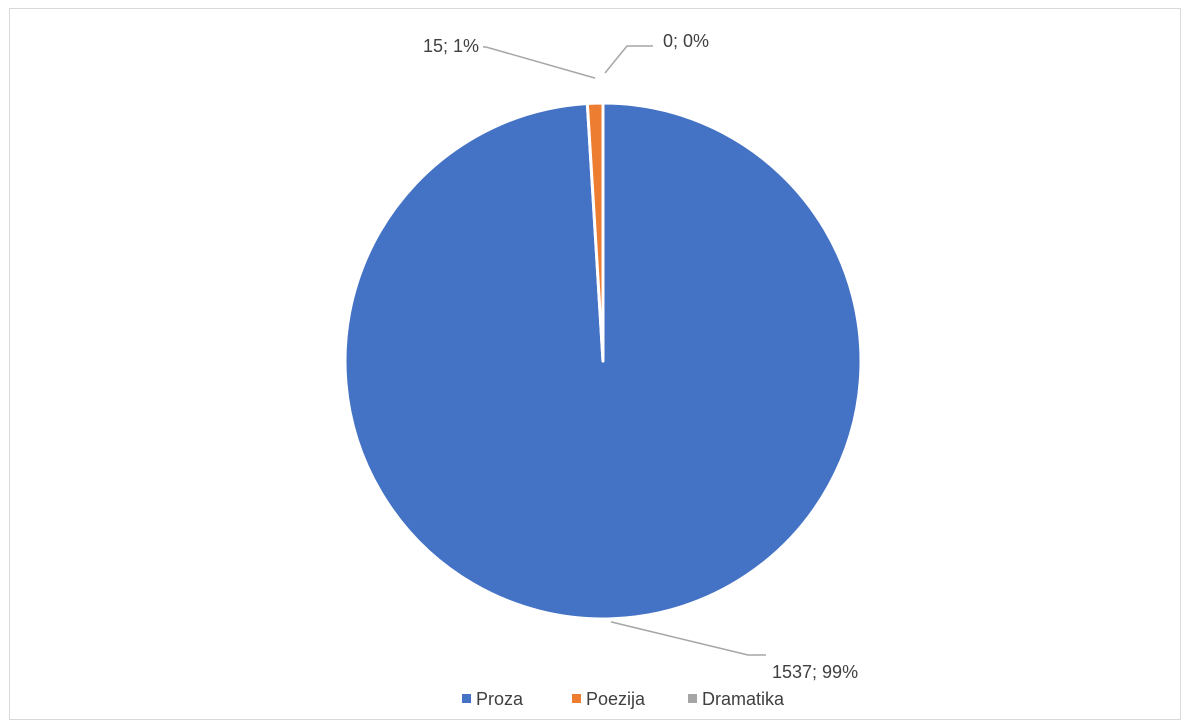 The image size is (1186, 724). I want to click on legend-label-proza: Proza, so click(500, 699).